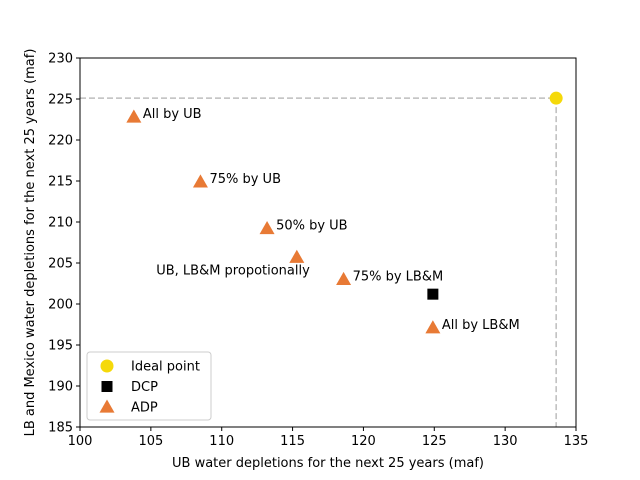 The image size is (640, 480). I want to click on legend-dcp-marker, so click(107, 386).